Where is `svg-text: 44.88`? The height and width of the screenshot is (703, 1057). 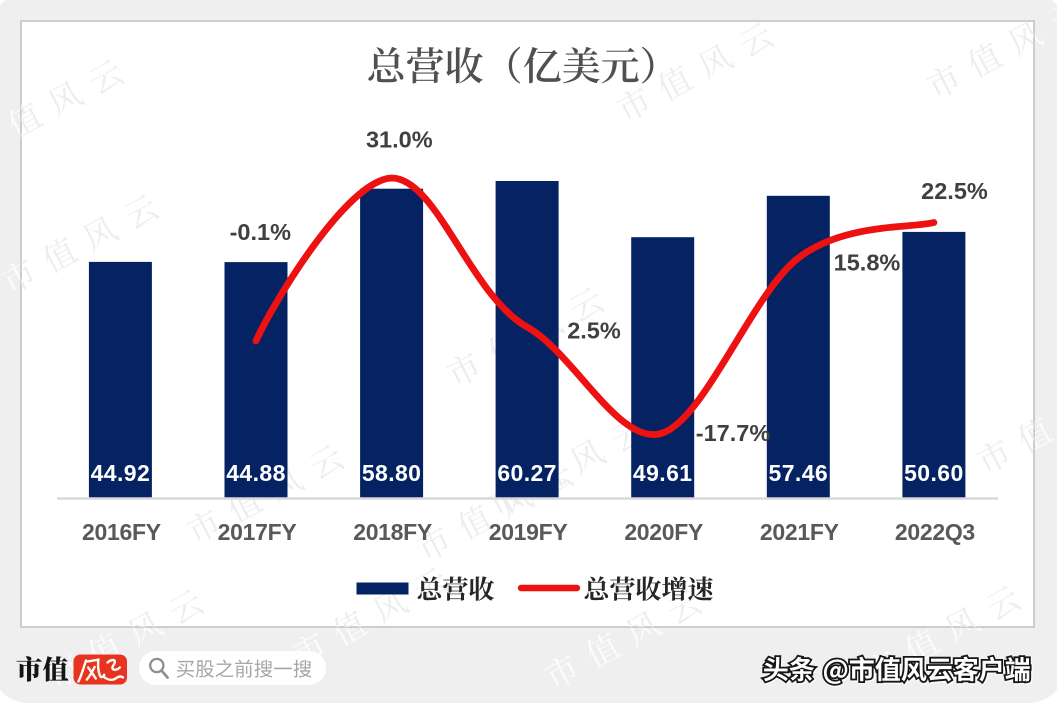
svg-text: 44.88 is located at coordinates (256, 473).